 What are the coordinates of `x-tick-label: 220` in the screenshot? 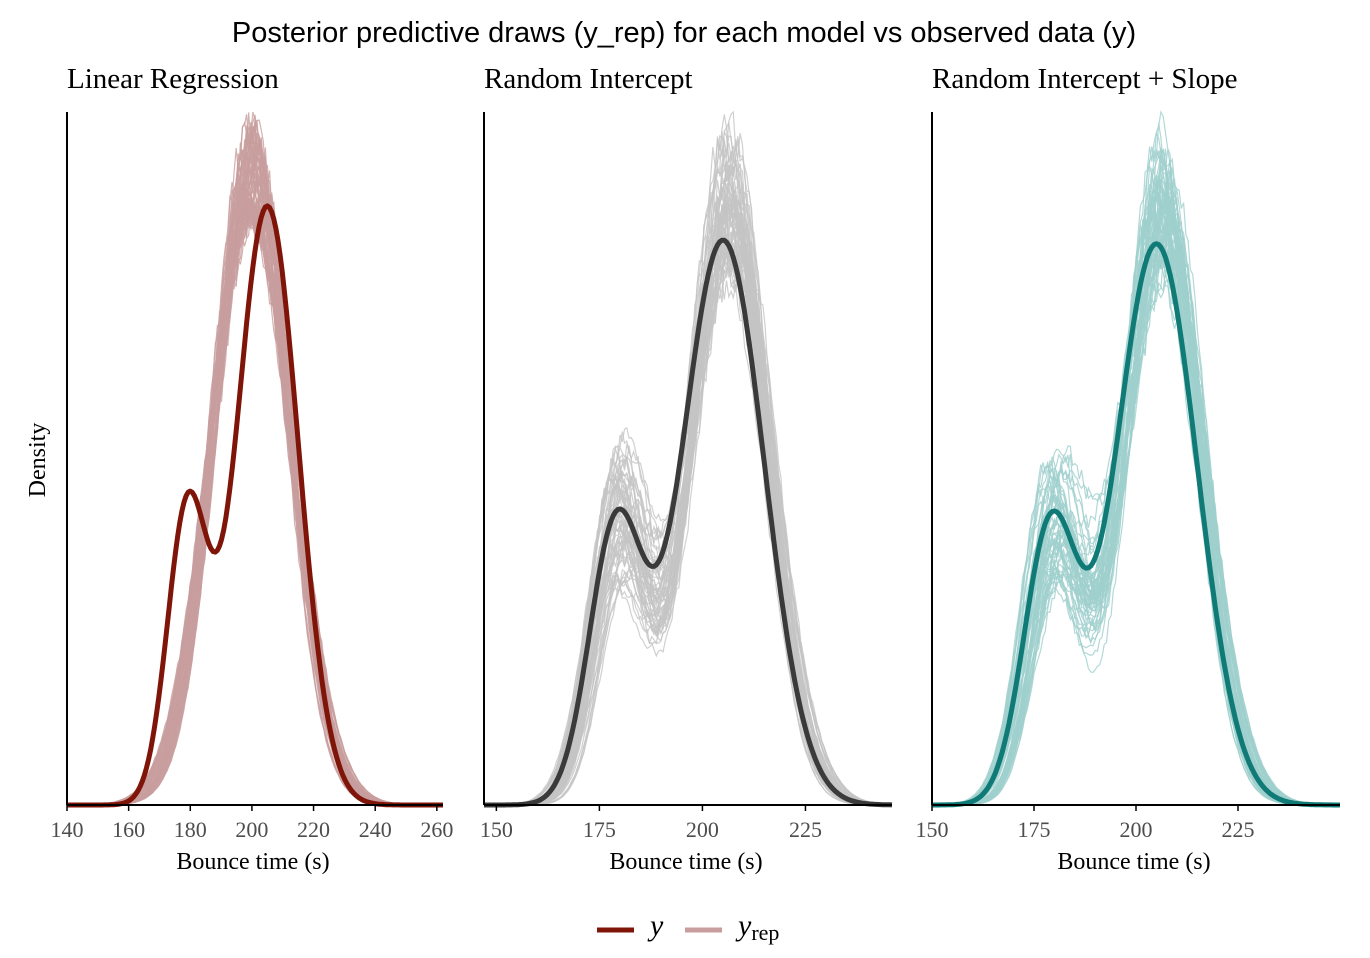 It's located at (313, 829).